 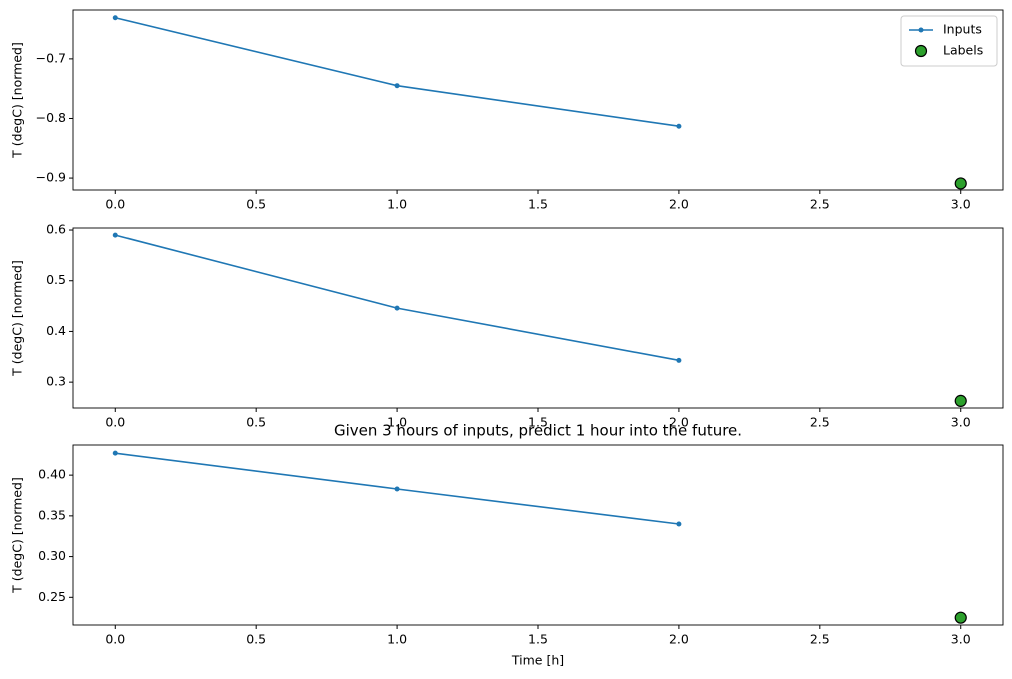 I want to click on y-tick-label: 0.5, so click(x=56, y=279).